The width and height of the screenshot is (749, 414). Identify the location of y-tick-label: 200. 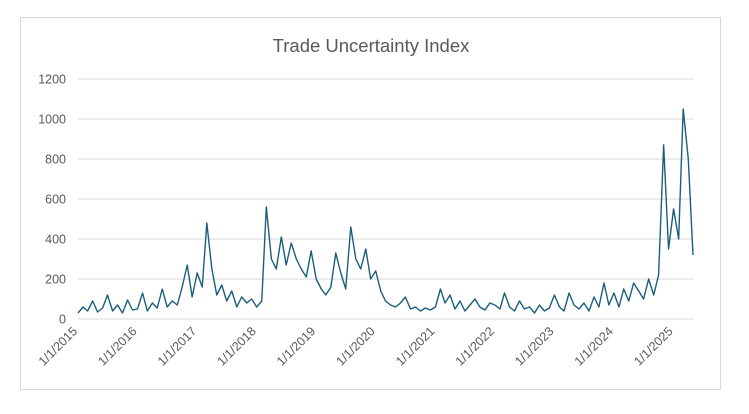
(55, 280).